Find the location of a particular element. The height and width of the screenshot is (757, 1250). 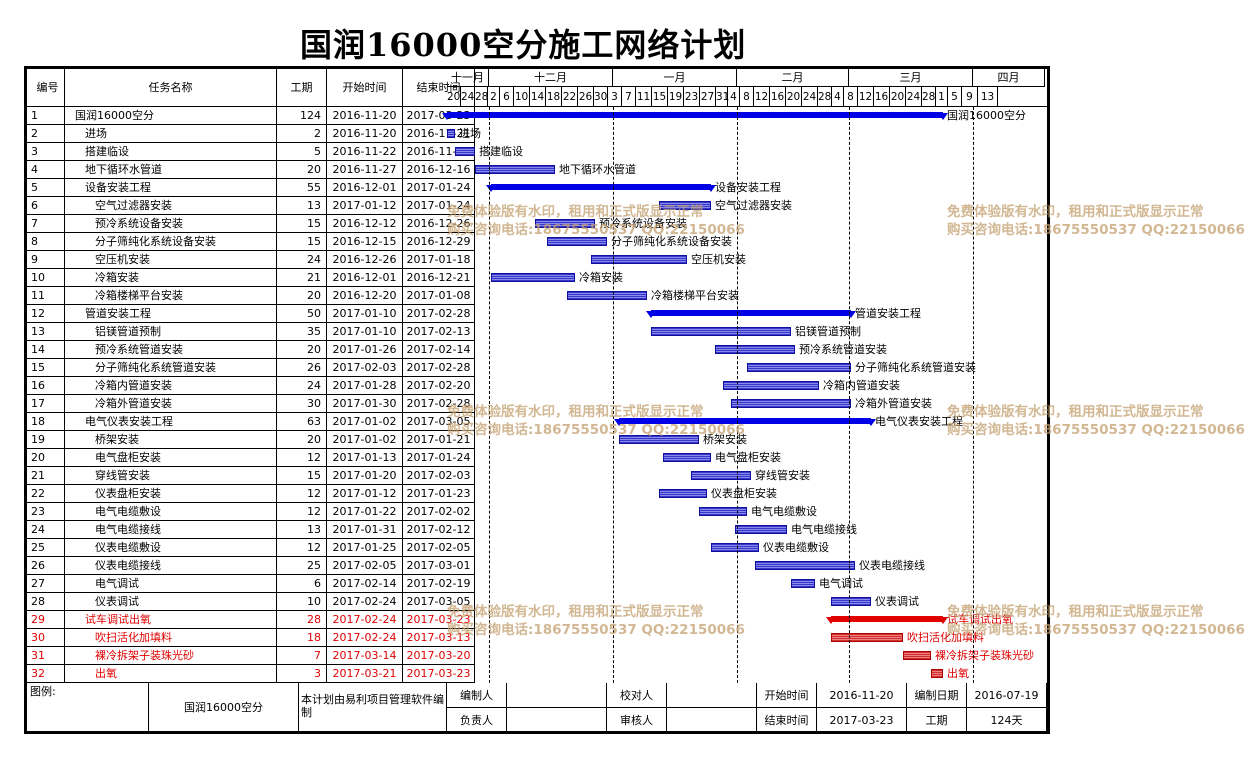

day-label: 12 is located at coordinates (866, 97).